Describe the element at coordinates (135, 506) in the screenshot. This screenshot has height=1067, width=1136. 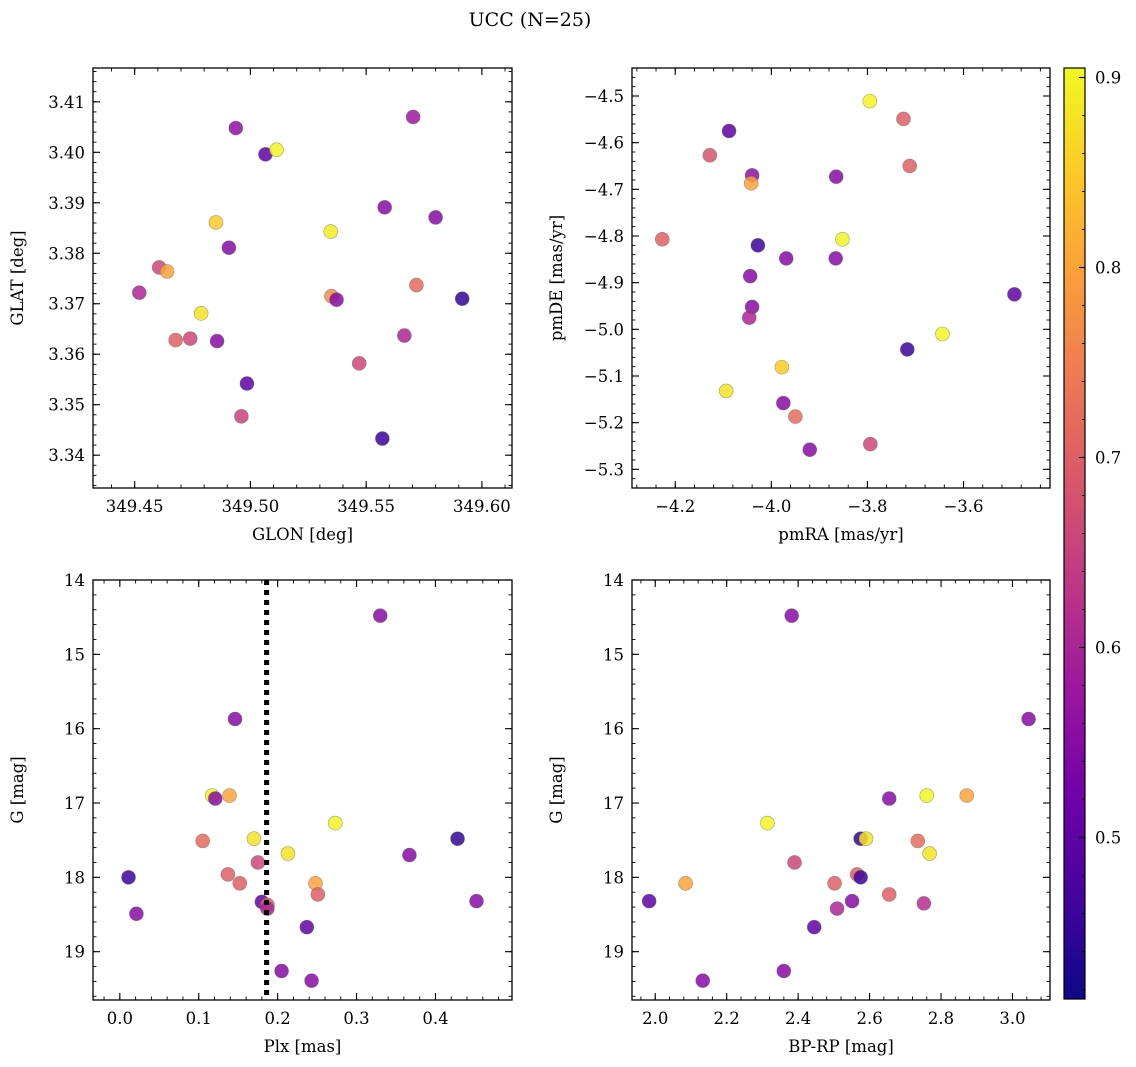
I see `x-tick-label: 349.45` at that location.